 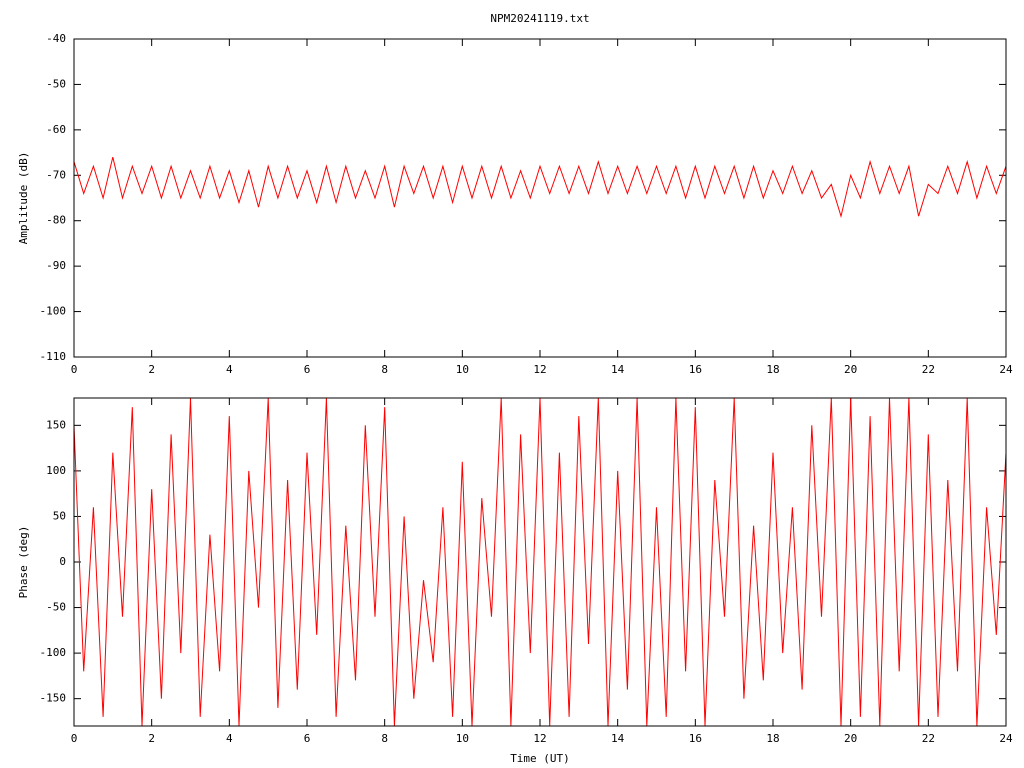 I want to click on y-axis-label: Phase (deg), so click(x=23, y=562).